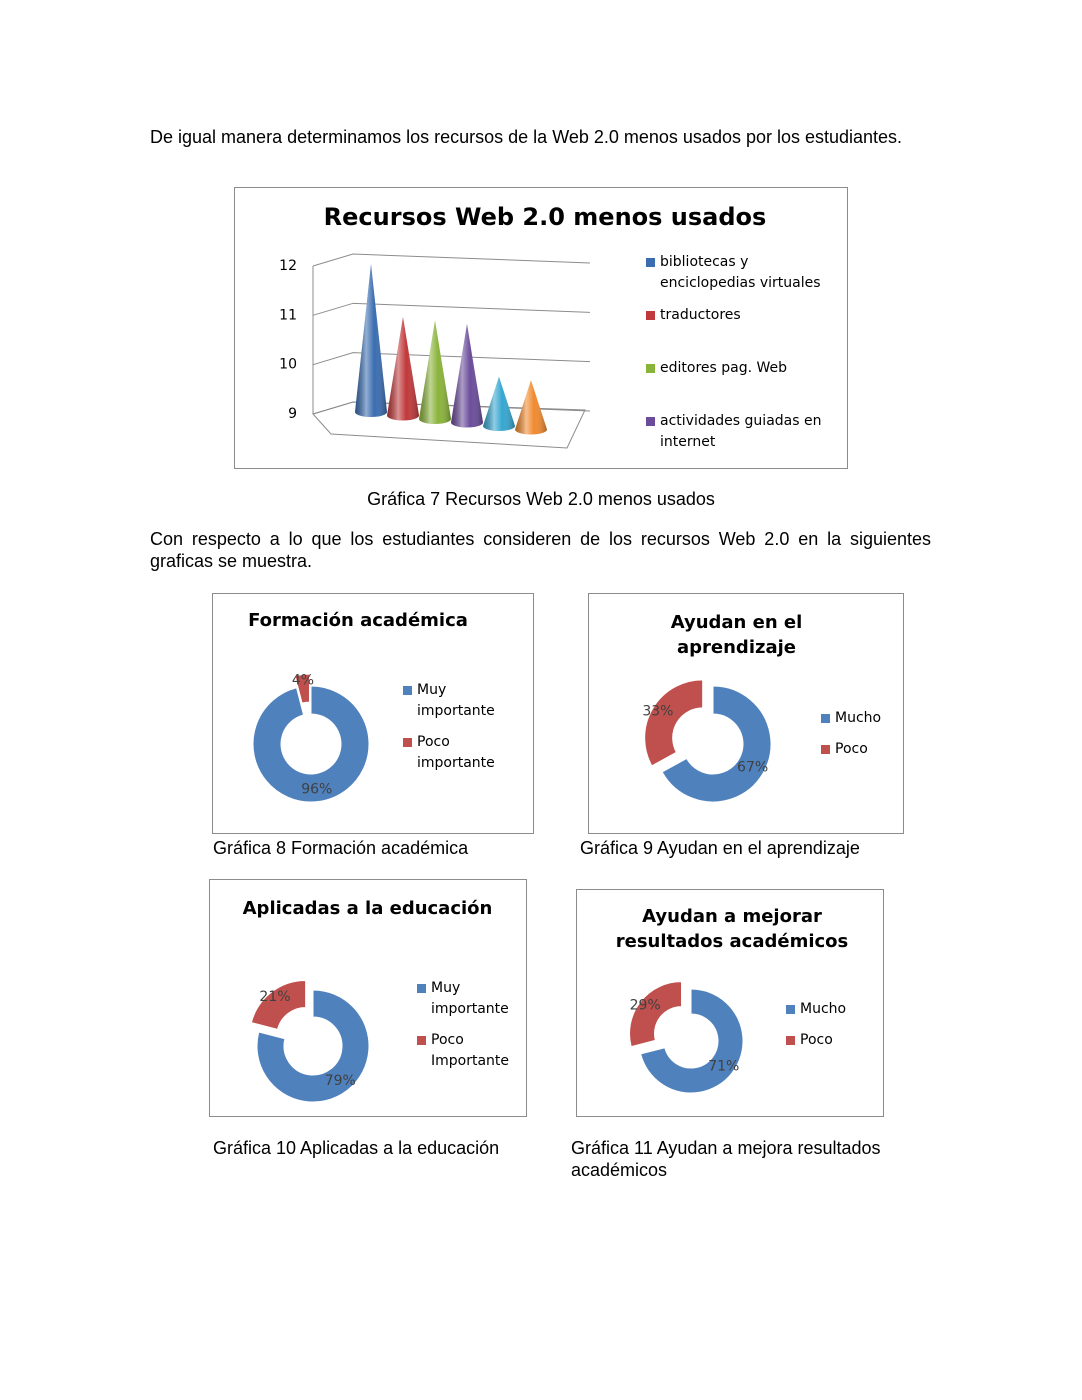 This screenshot has height=1400, width=1082. I want to click on caption: Gráfica 7 Recursos Web 2.0 menos usados, so click(541, 499).